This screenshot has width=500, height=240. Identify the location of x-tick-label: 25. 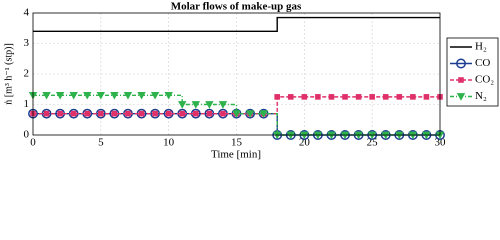
(373, 143).